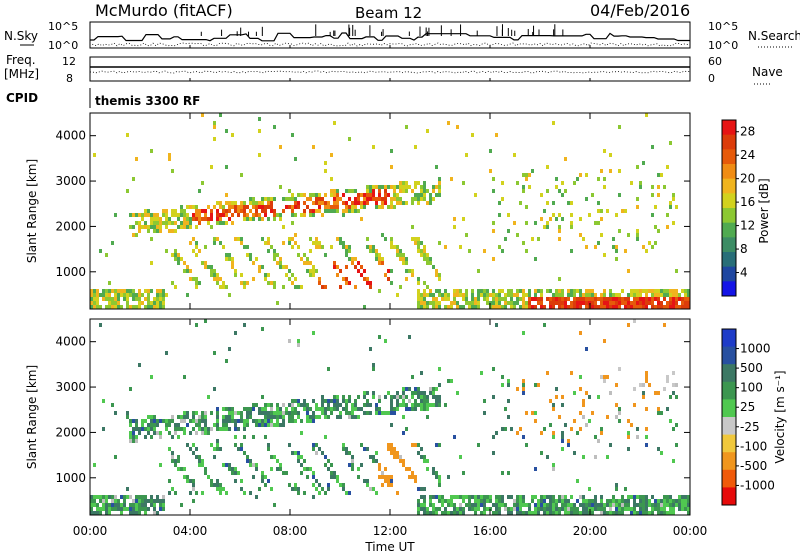 The width and height of the screenshot is (800, 554). Describe the element at coordinates (63, 26) in the screenshot. I see `nsky-tick-top: 10^5` at that location.